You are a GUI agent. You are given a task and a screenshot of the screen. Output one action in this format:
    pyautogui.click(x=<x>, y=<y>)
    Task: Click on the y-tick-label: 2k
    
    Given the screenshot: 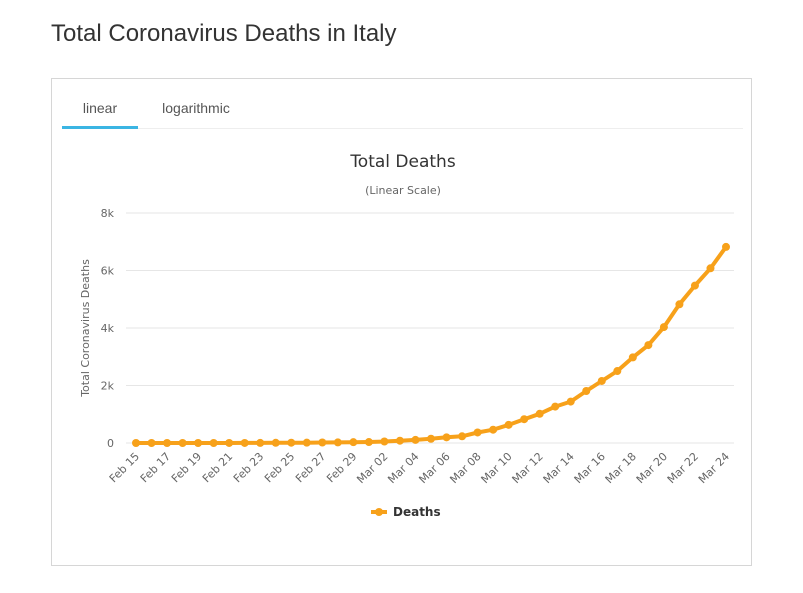 What is the action you would take?
    pyautogui.click(x=108, y=386)
    